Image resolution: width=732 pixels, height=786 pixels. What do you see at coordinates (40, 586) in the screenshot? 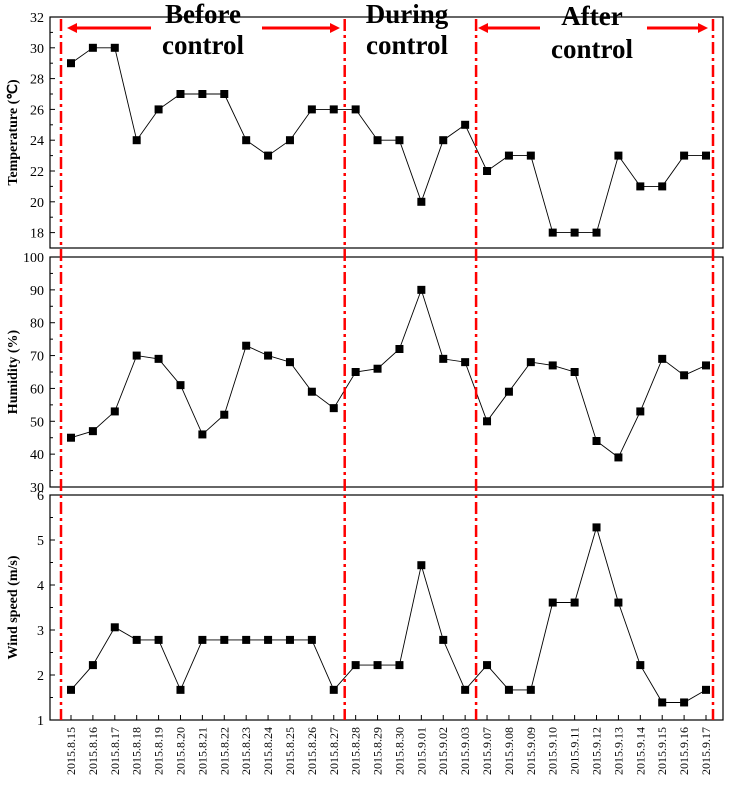
I see `y-tick-label-2-3: 4` at bounding box center [40, 586].